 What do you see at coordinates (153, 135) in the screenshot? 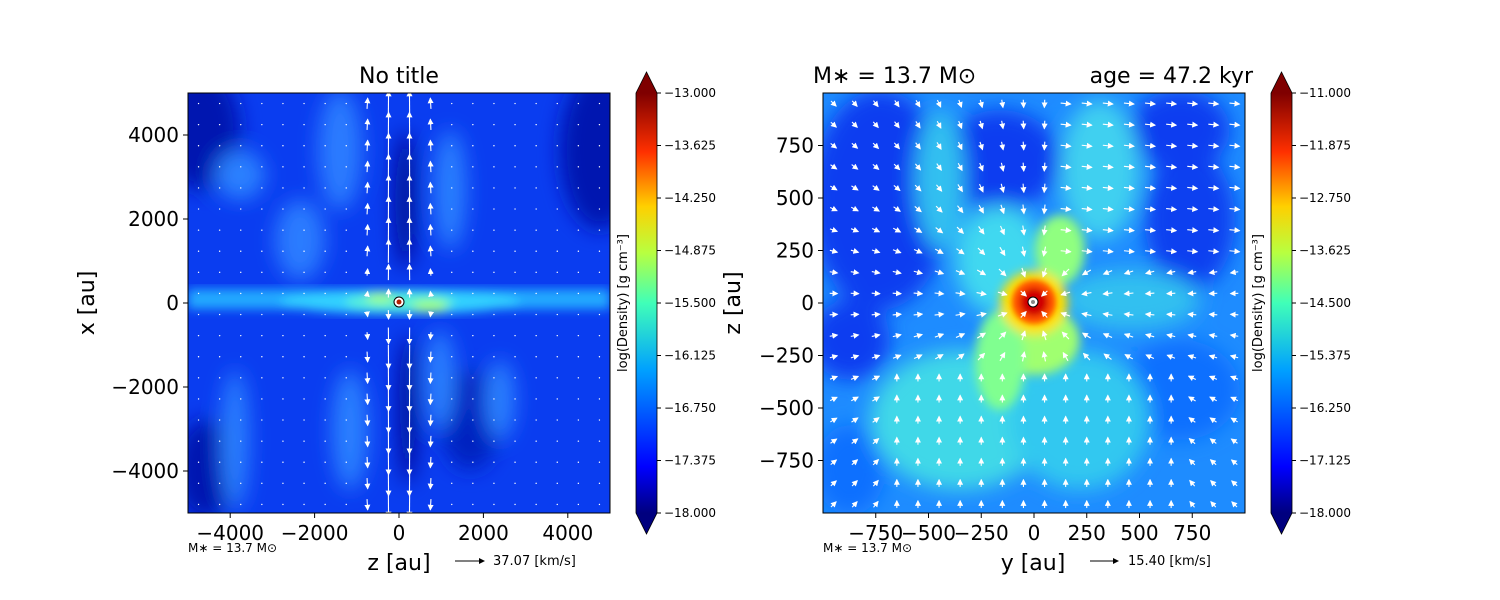
I see `y-tick-label: 4000` at bounding box center [153, 135].